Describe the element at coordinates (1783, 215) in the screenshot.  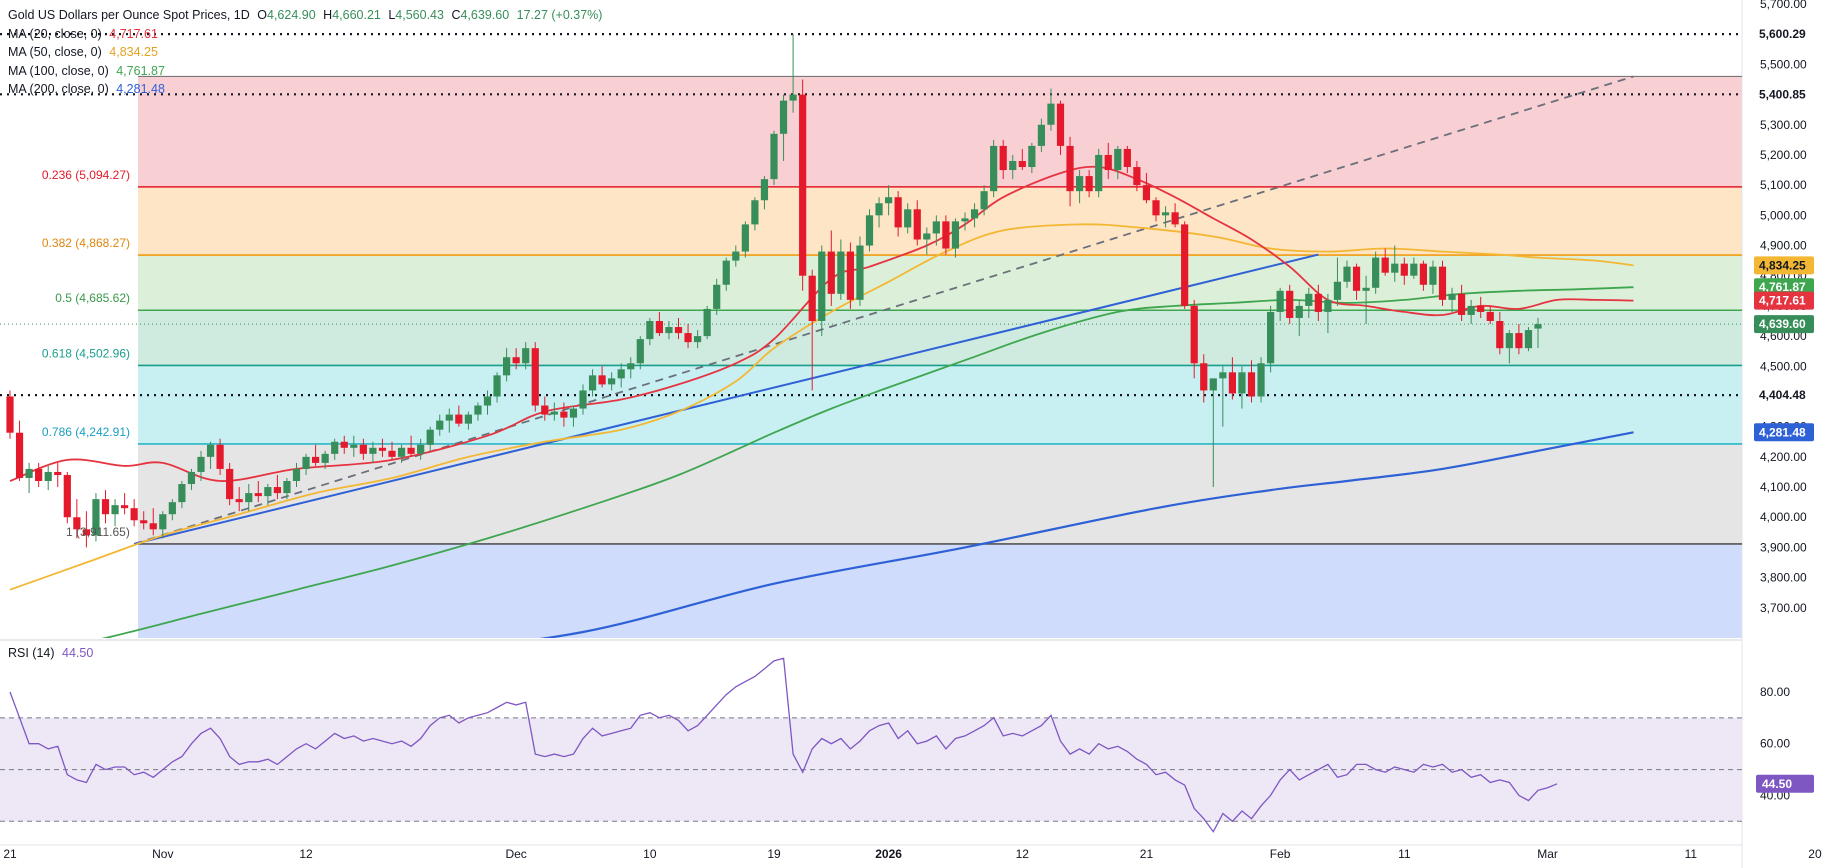
I see `price-tick-label: 5,000.00` at that location.